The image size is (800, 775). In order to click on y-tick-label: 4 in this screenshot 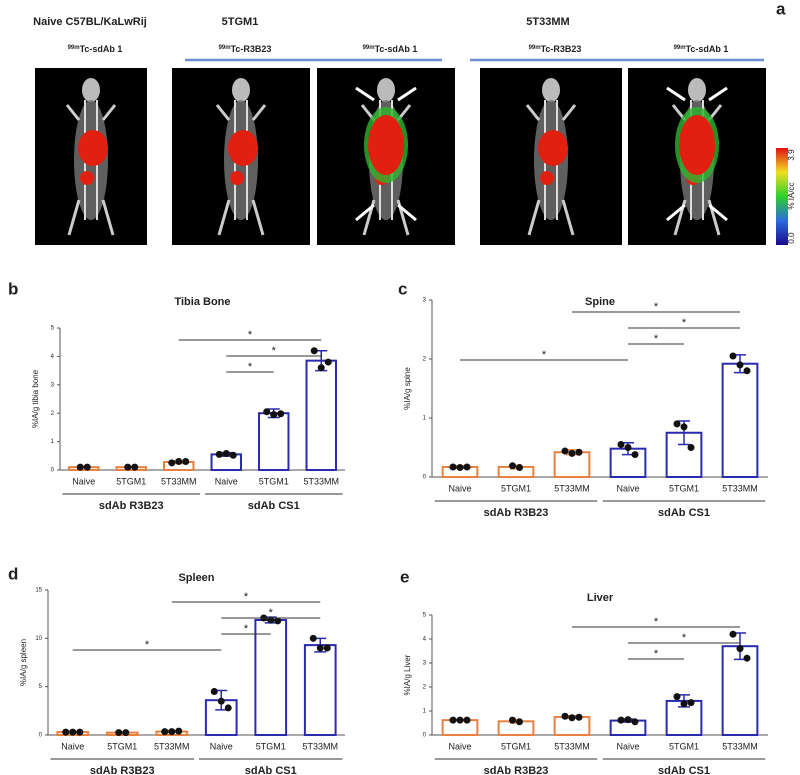, I will do `click(425, 640)`.